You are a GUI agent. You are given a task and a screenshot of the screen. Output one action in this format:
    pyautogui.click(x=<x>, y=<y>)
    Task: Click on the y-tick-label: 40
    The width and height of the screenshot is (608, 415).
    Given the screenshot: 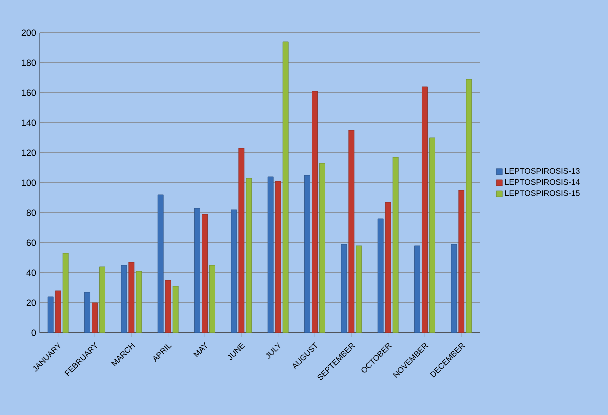 What is the action you would take?
    pyautogui.click(x=31, y=273)
    